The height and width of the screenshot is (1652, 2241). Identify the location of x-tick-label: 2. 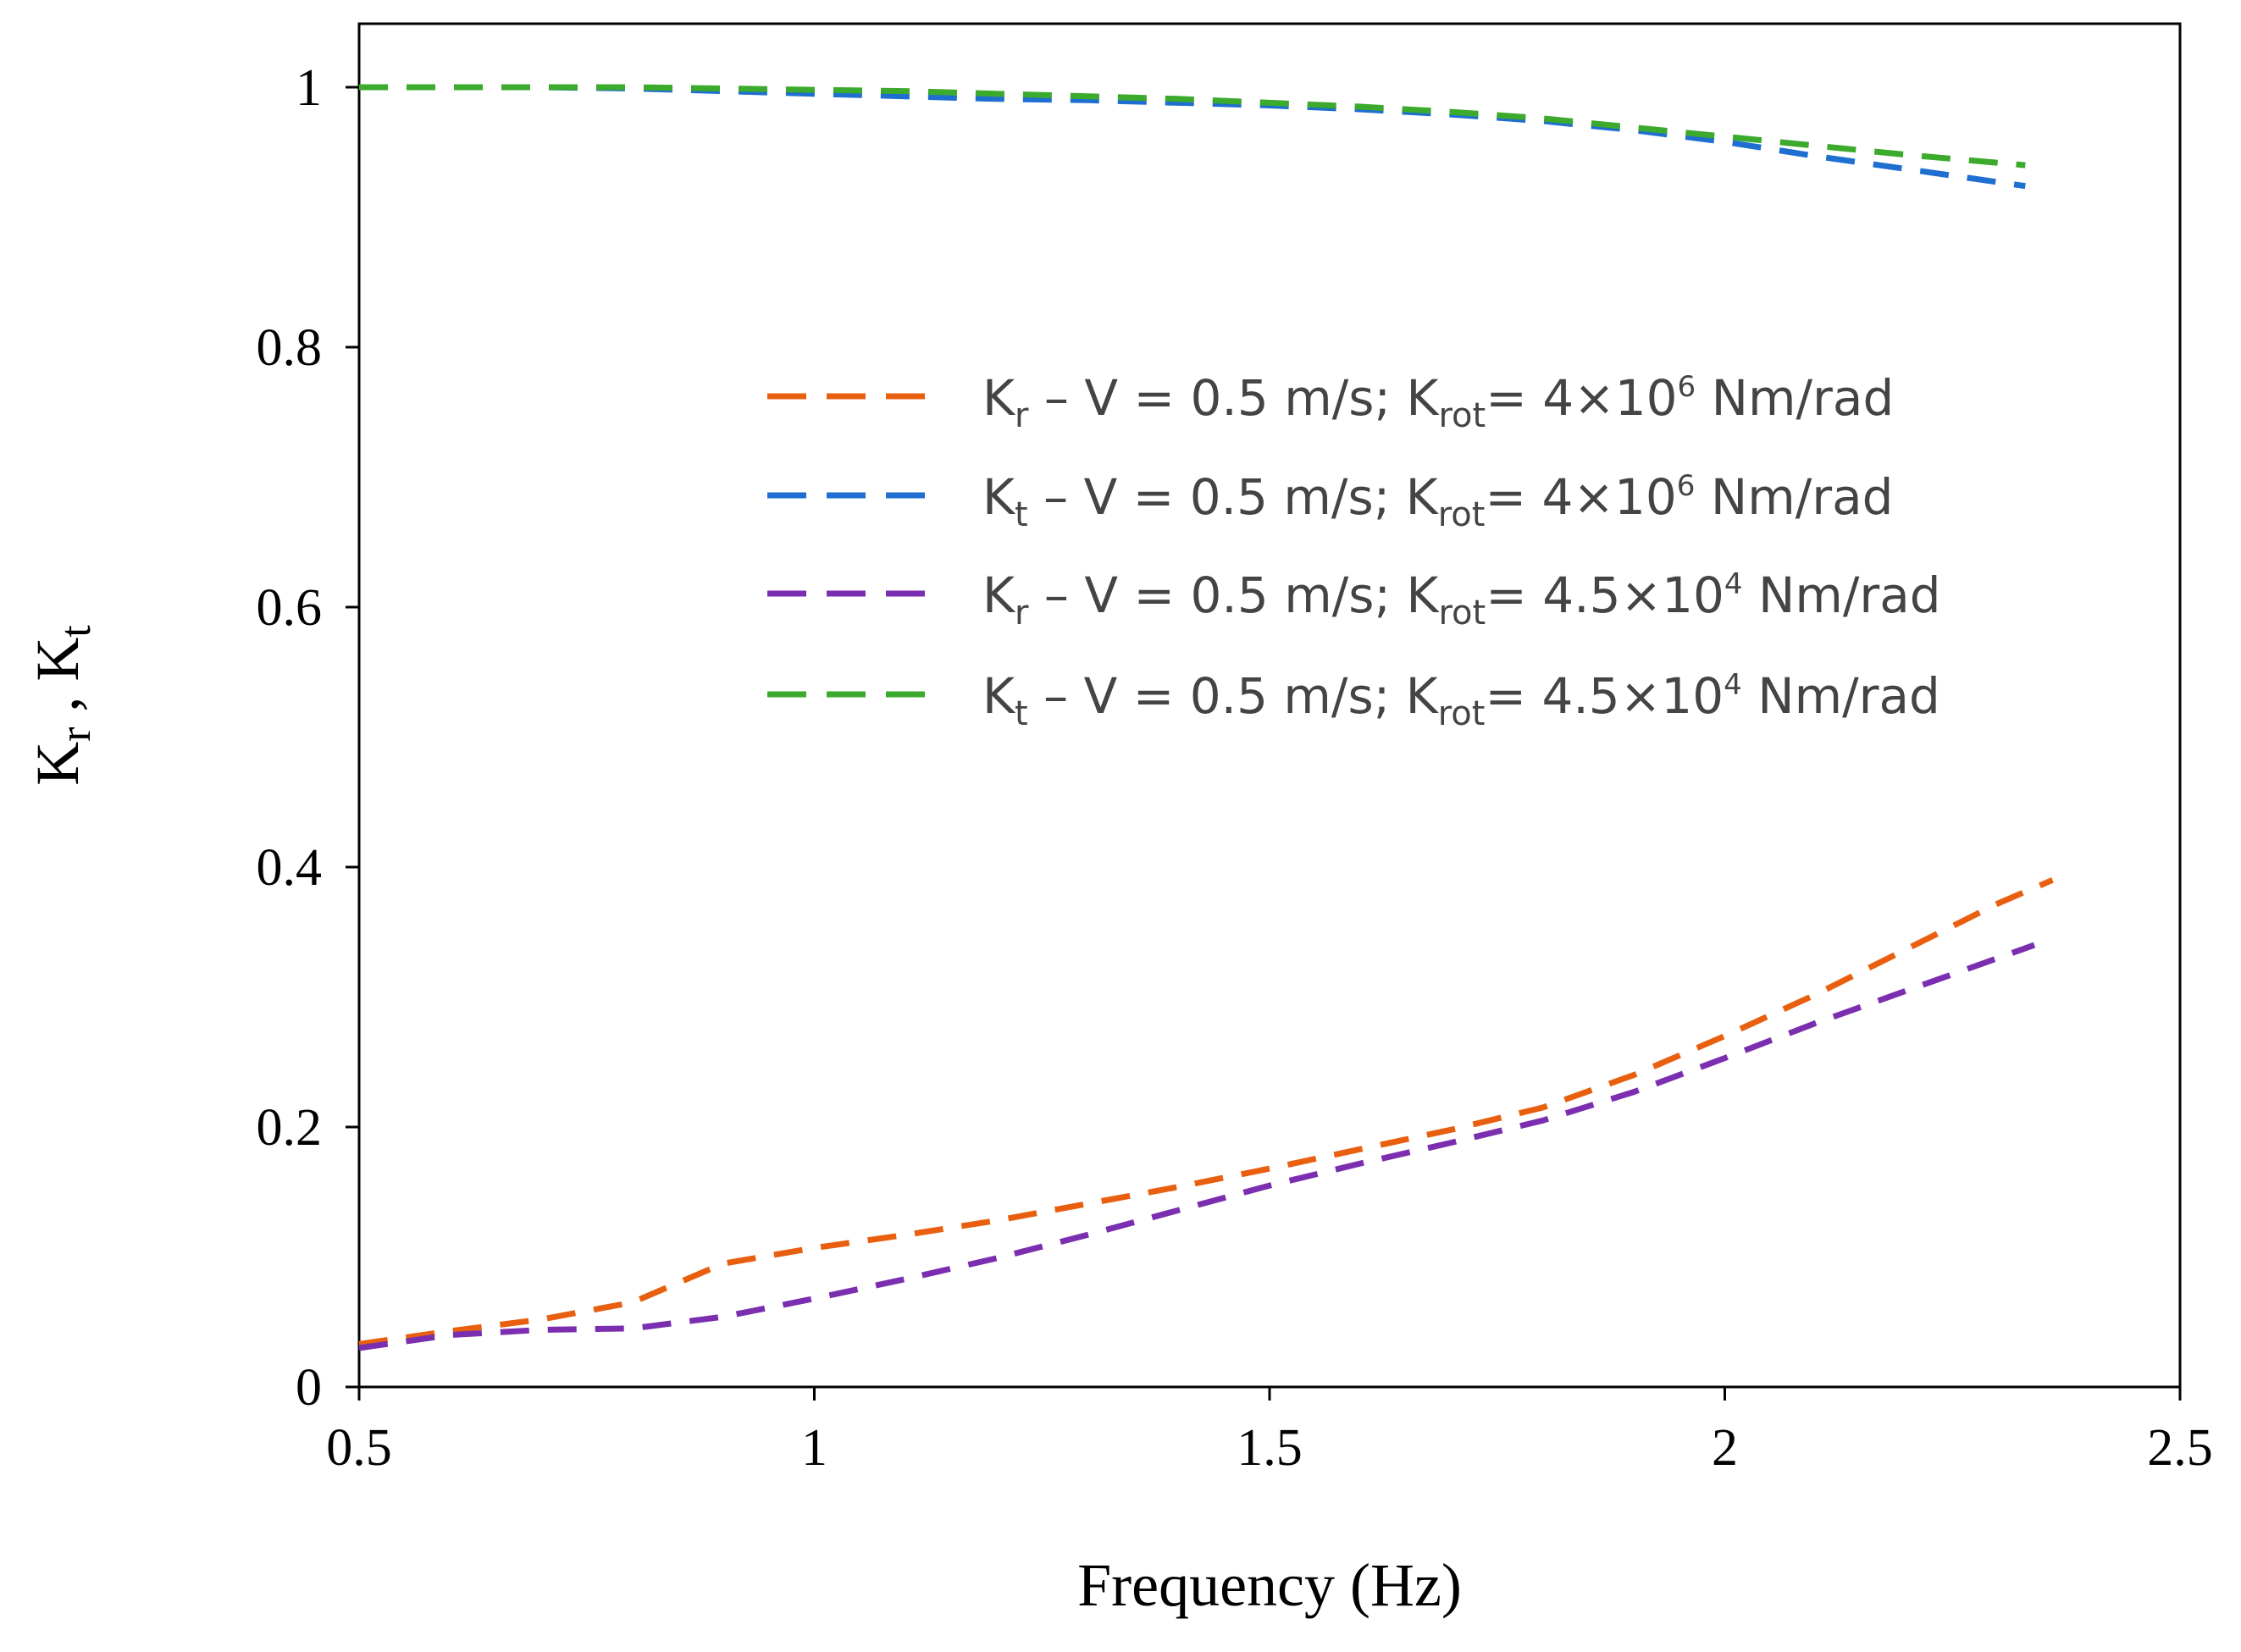
(1725, 1448).